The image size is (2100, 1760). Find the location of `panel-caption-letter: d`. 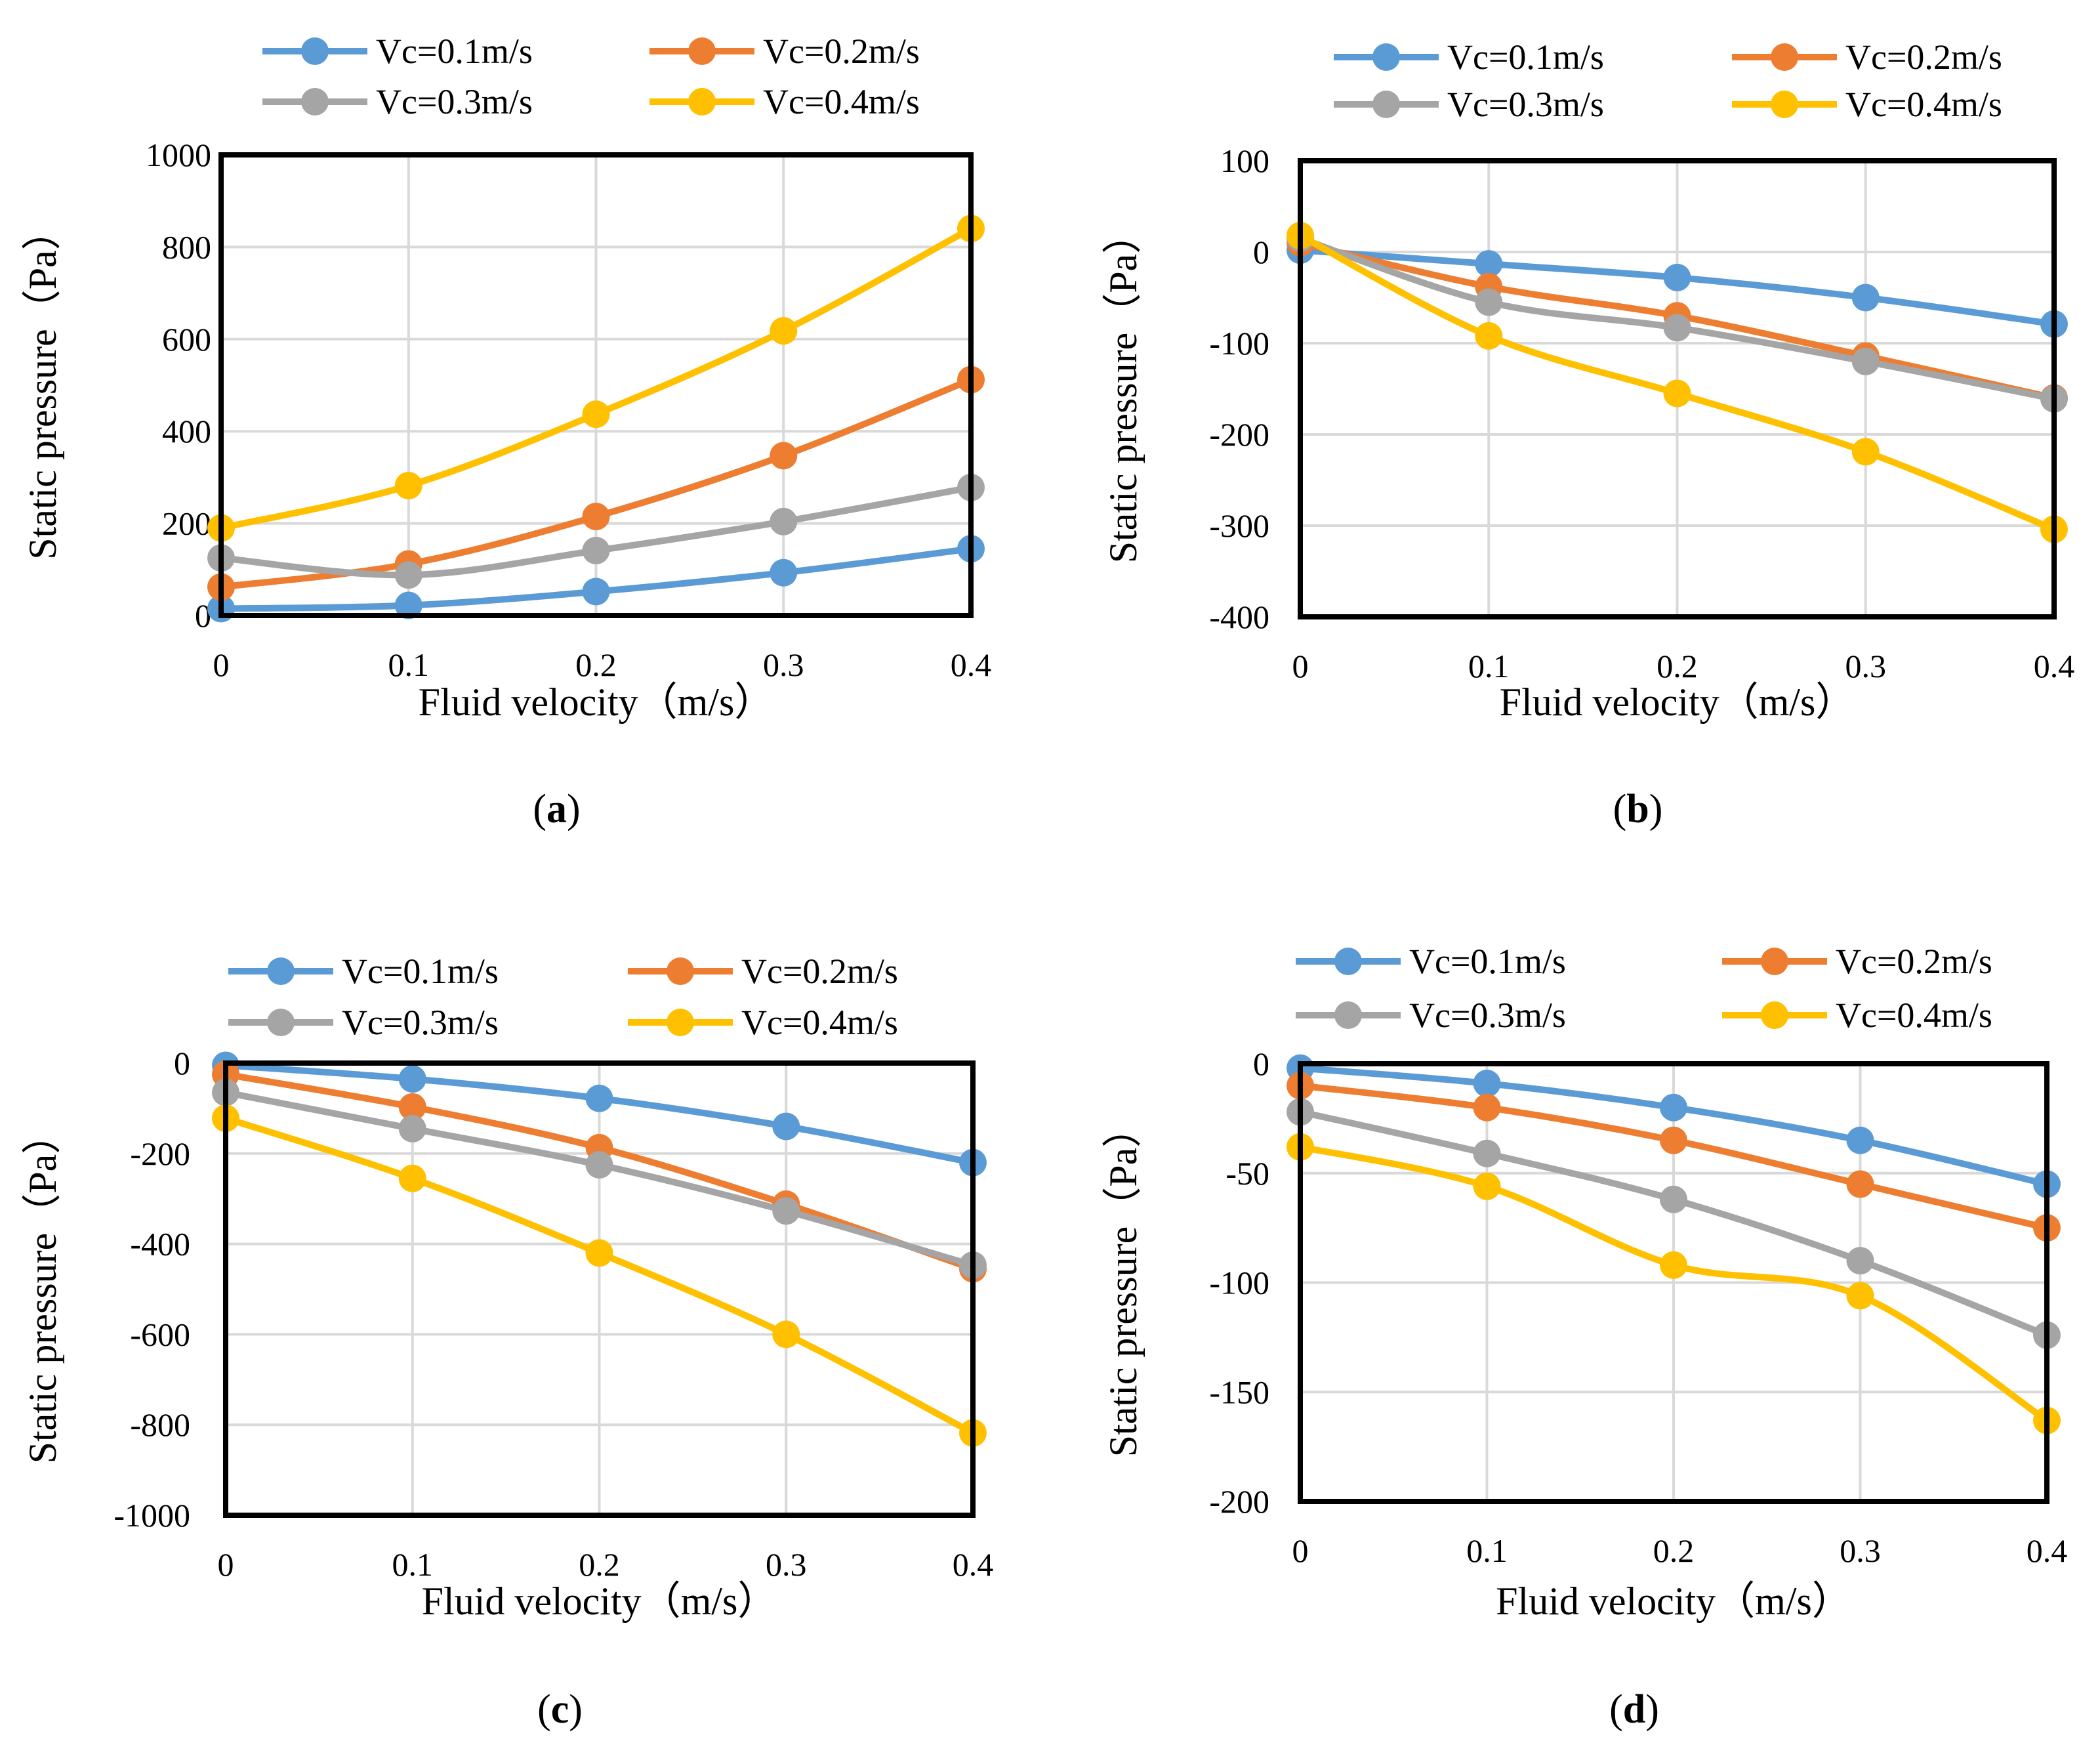

panel-caption-letter: d is located at coordinates (1634, 1710).